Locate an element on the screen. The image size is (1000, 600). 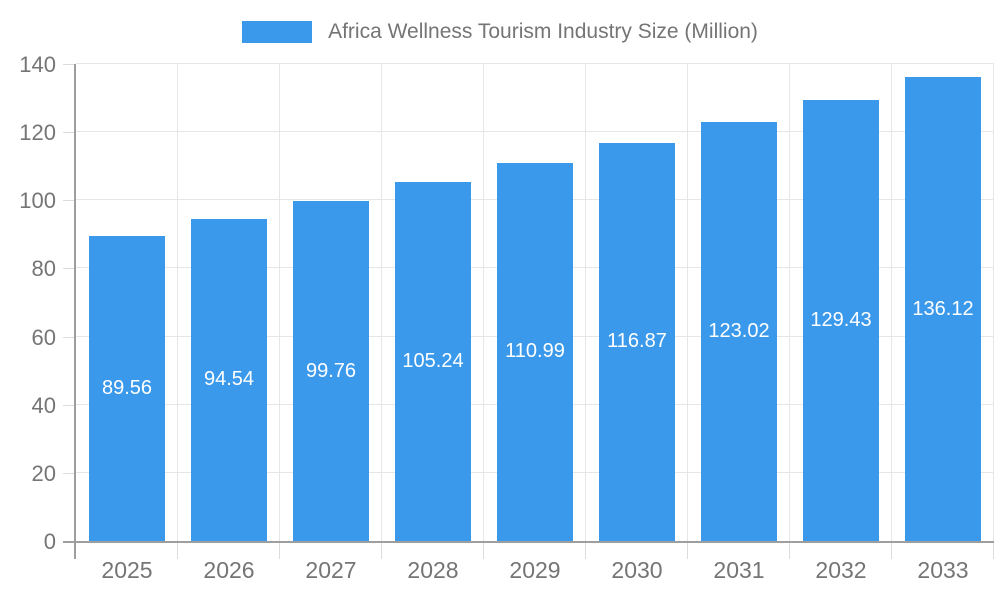
x-tick-label-2033: 2033 is located at coordinates (943, 570).